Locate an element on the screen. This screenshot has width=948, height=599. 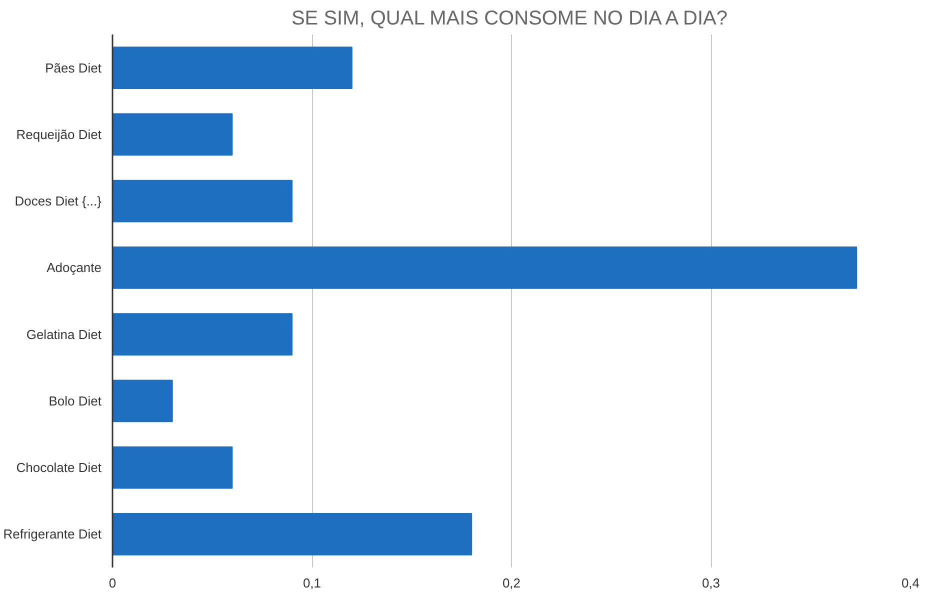
y-tick-label: Bolo Diet is located at coordinates (75, 400).